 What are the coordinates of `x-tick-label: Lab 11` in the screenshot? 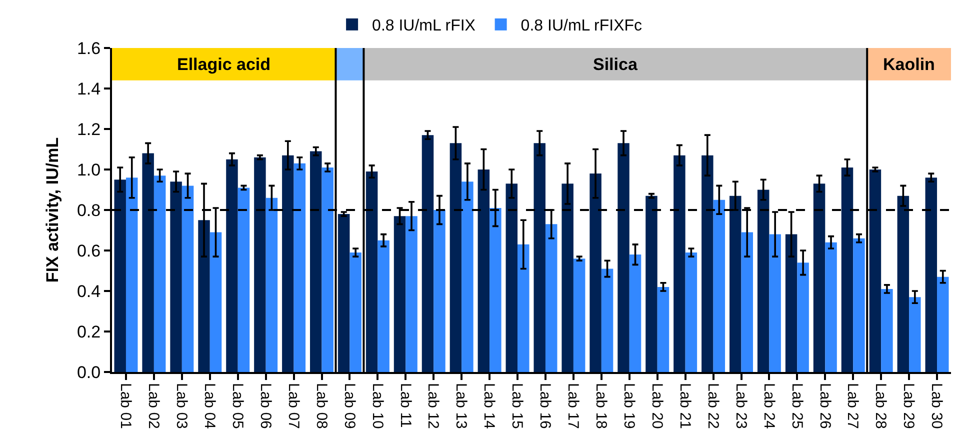 It's located at (405, 405).